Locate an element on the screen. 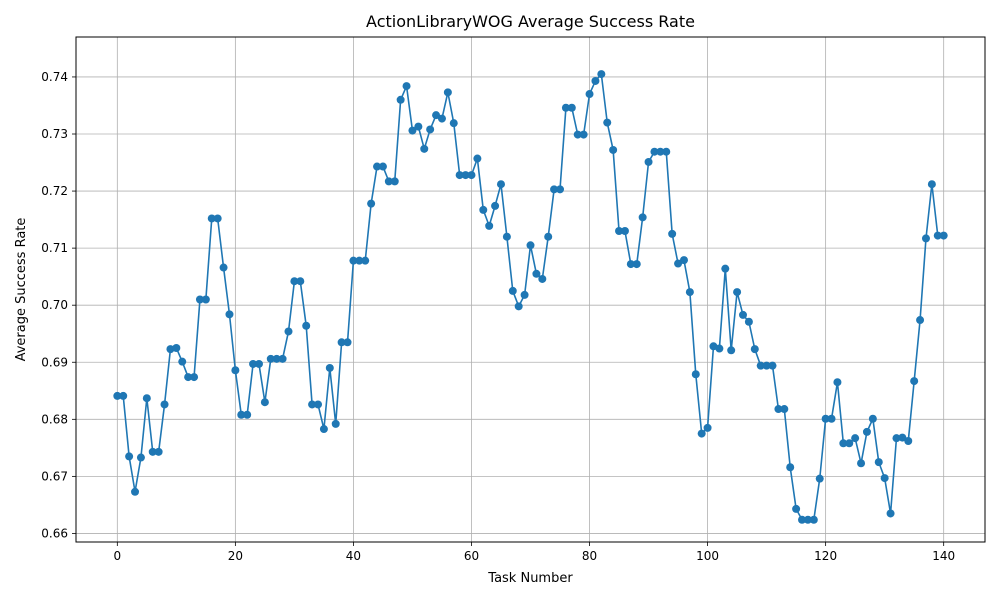  x-tick-label: 40 is located at coordinates (353, 556).